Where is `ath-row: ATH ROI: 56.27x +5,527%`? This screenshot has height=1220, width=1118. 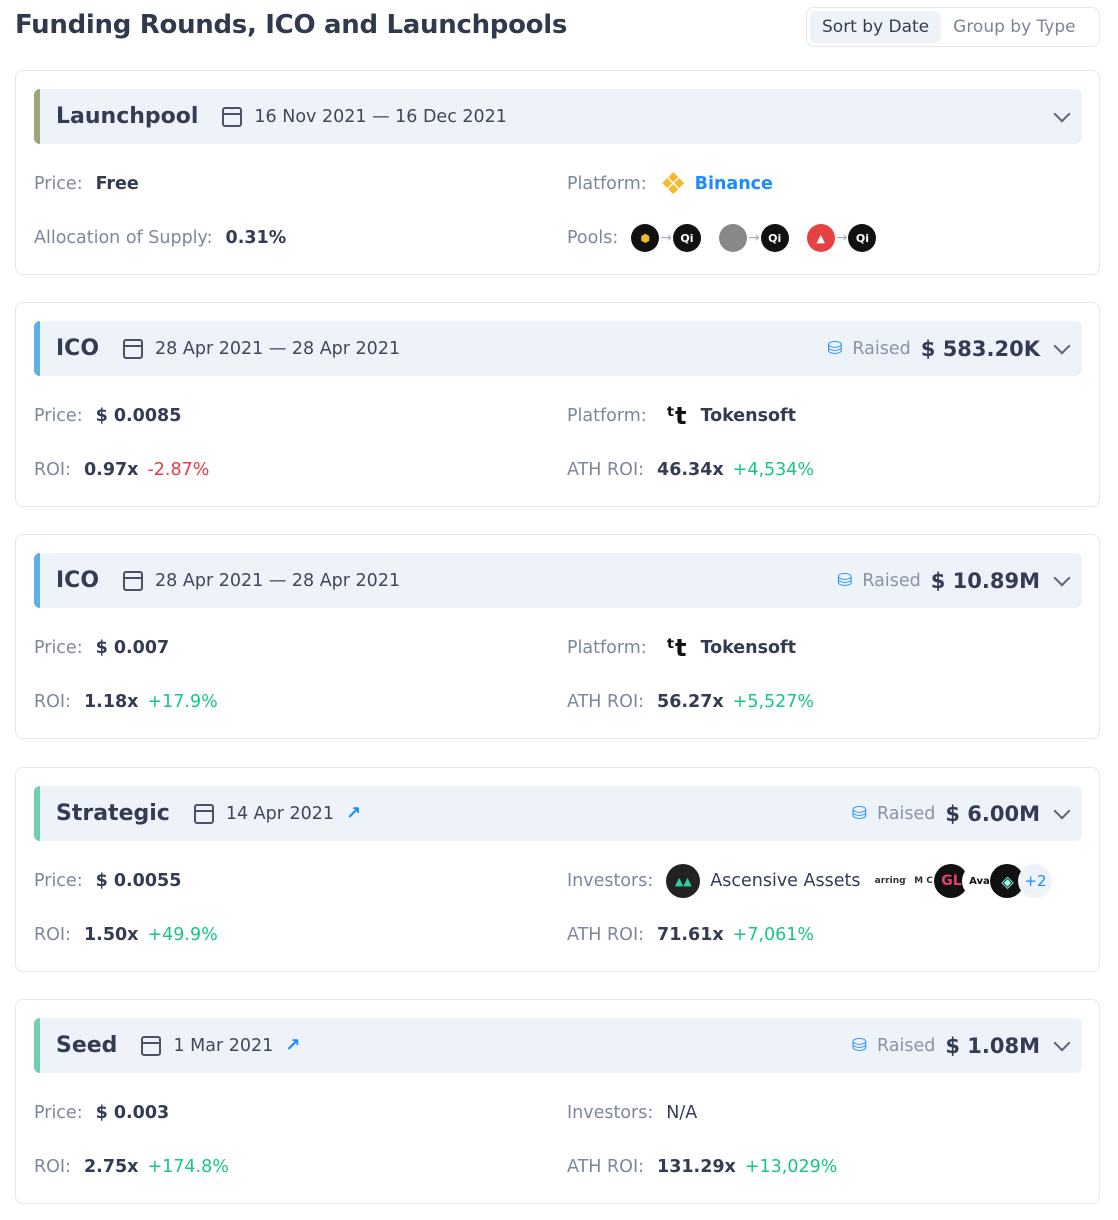
ath-row: ATH ROI: 56.27x +5,527% is located at coordinates (690, 702).